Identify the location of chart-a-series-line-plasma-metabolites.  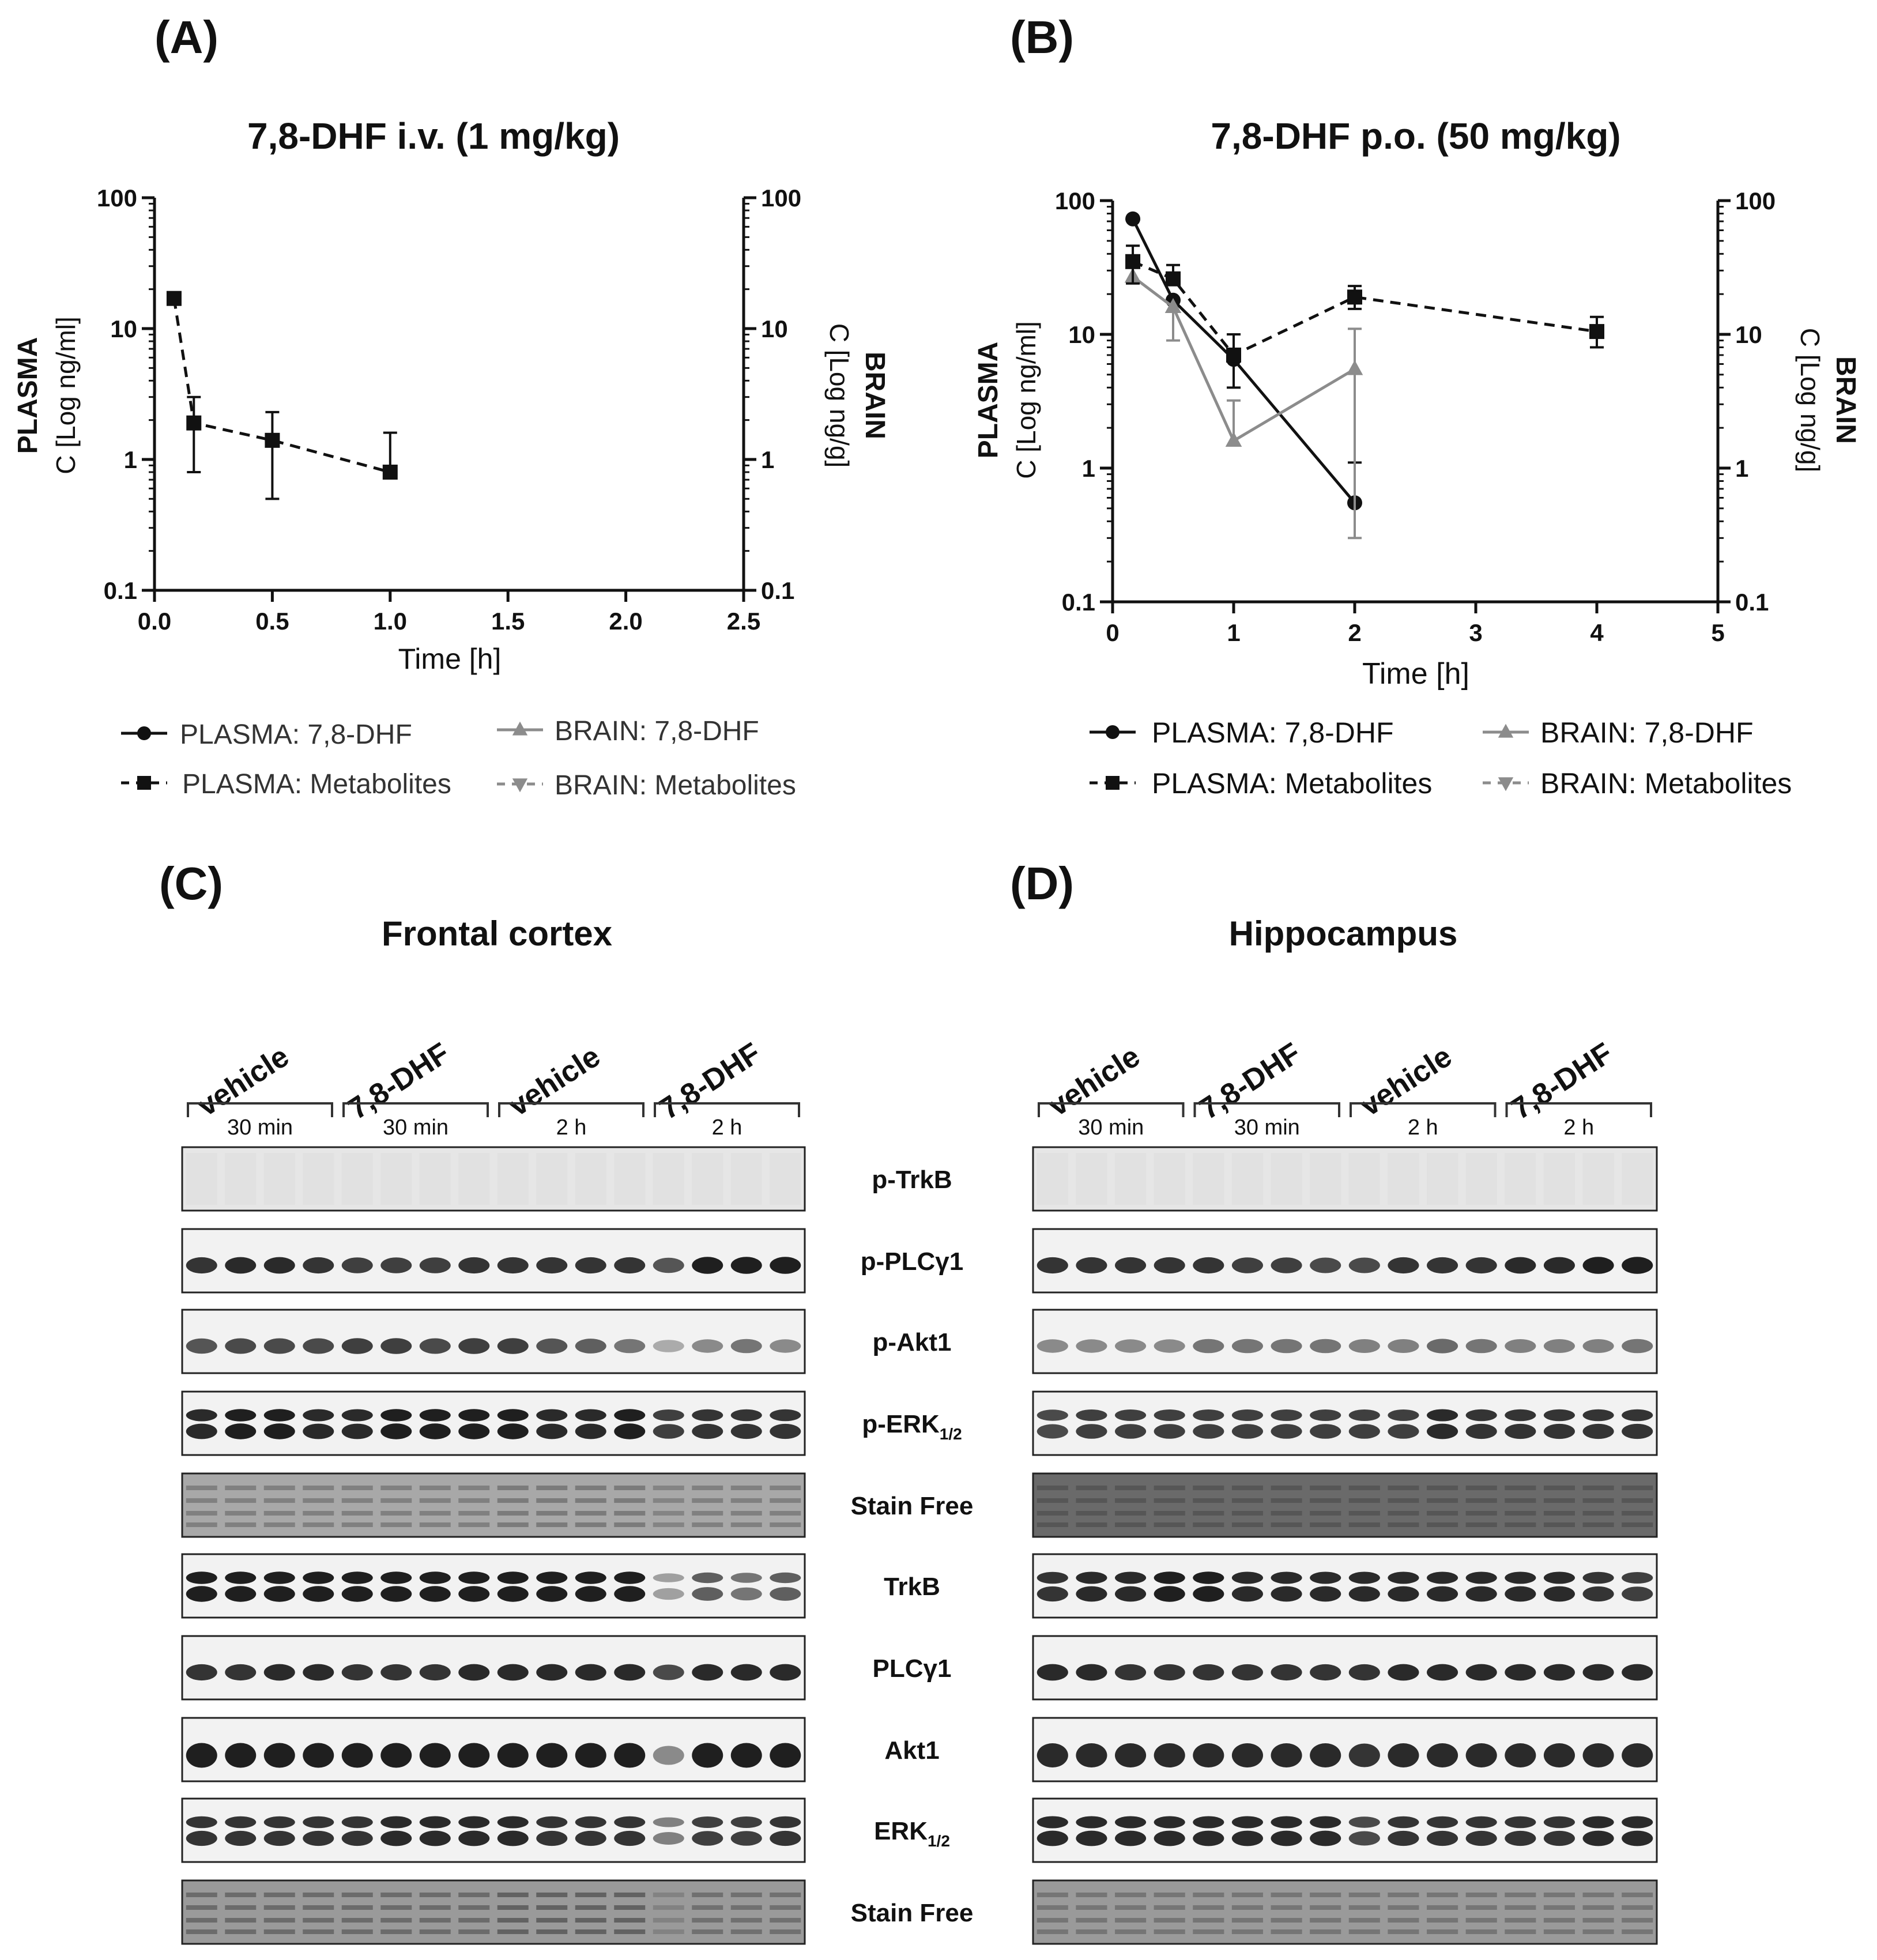
(281, 386).